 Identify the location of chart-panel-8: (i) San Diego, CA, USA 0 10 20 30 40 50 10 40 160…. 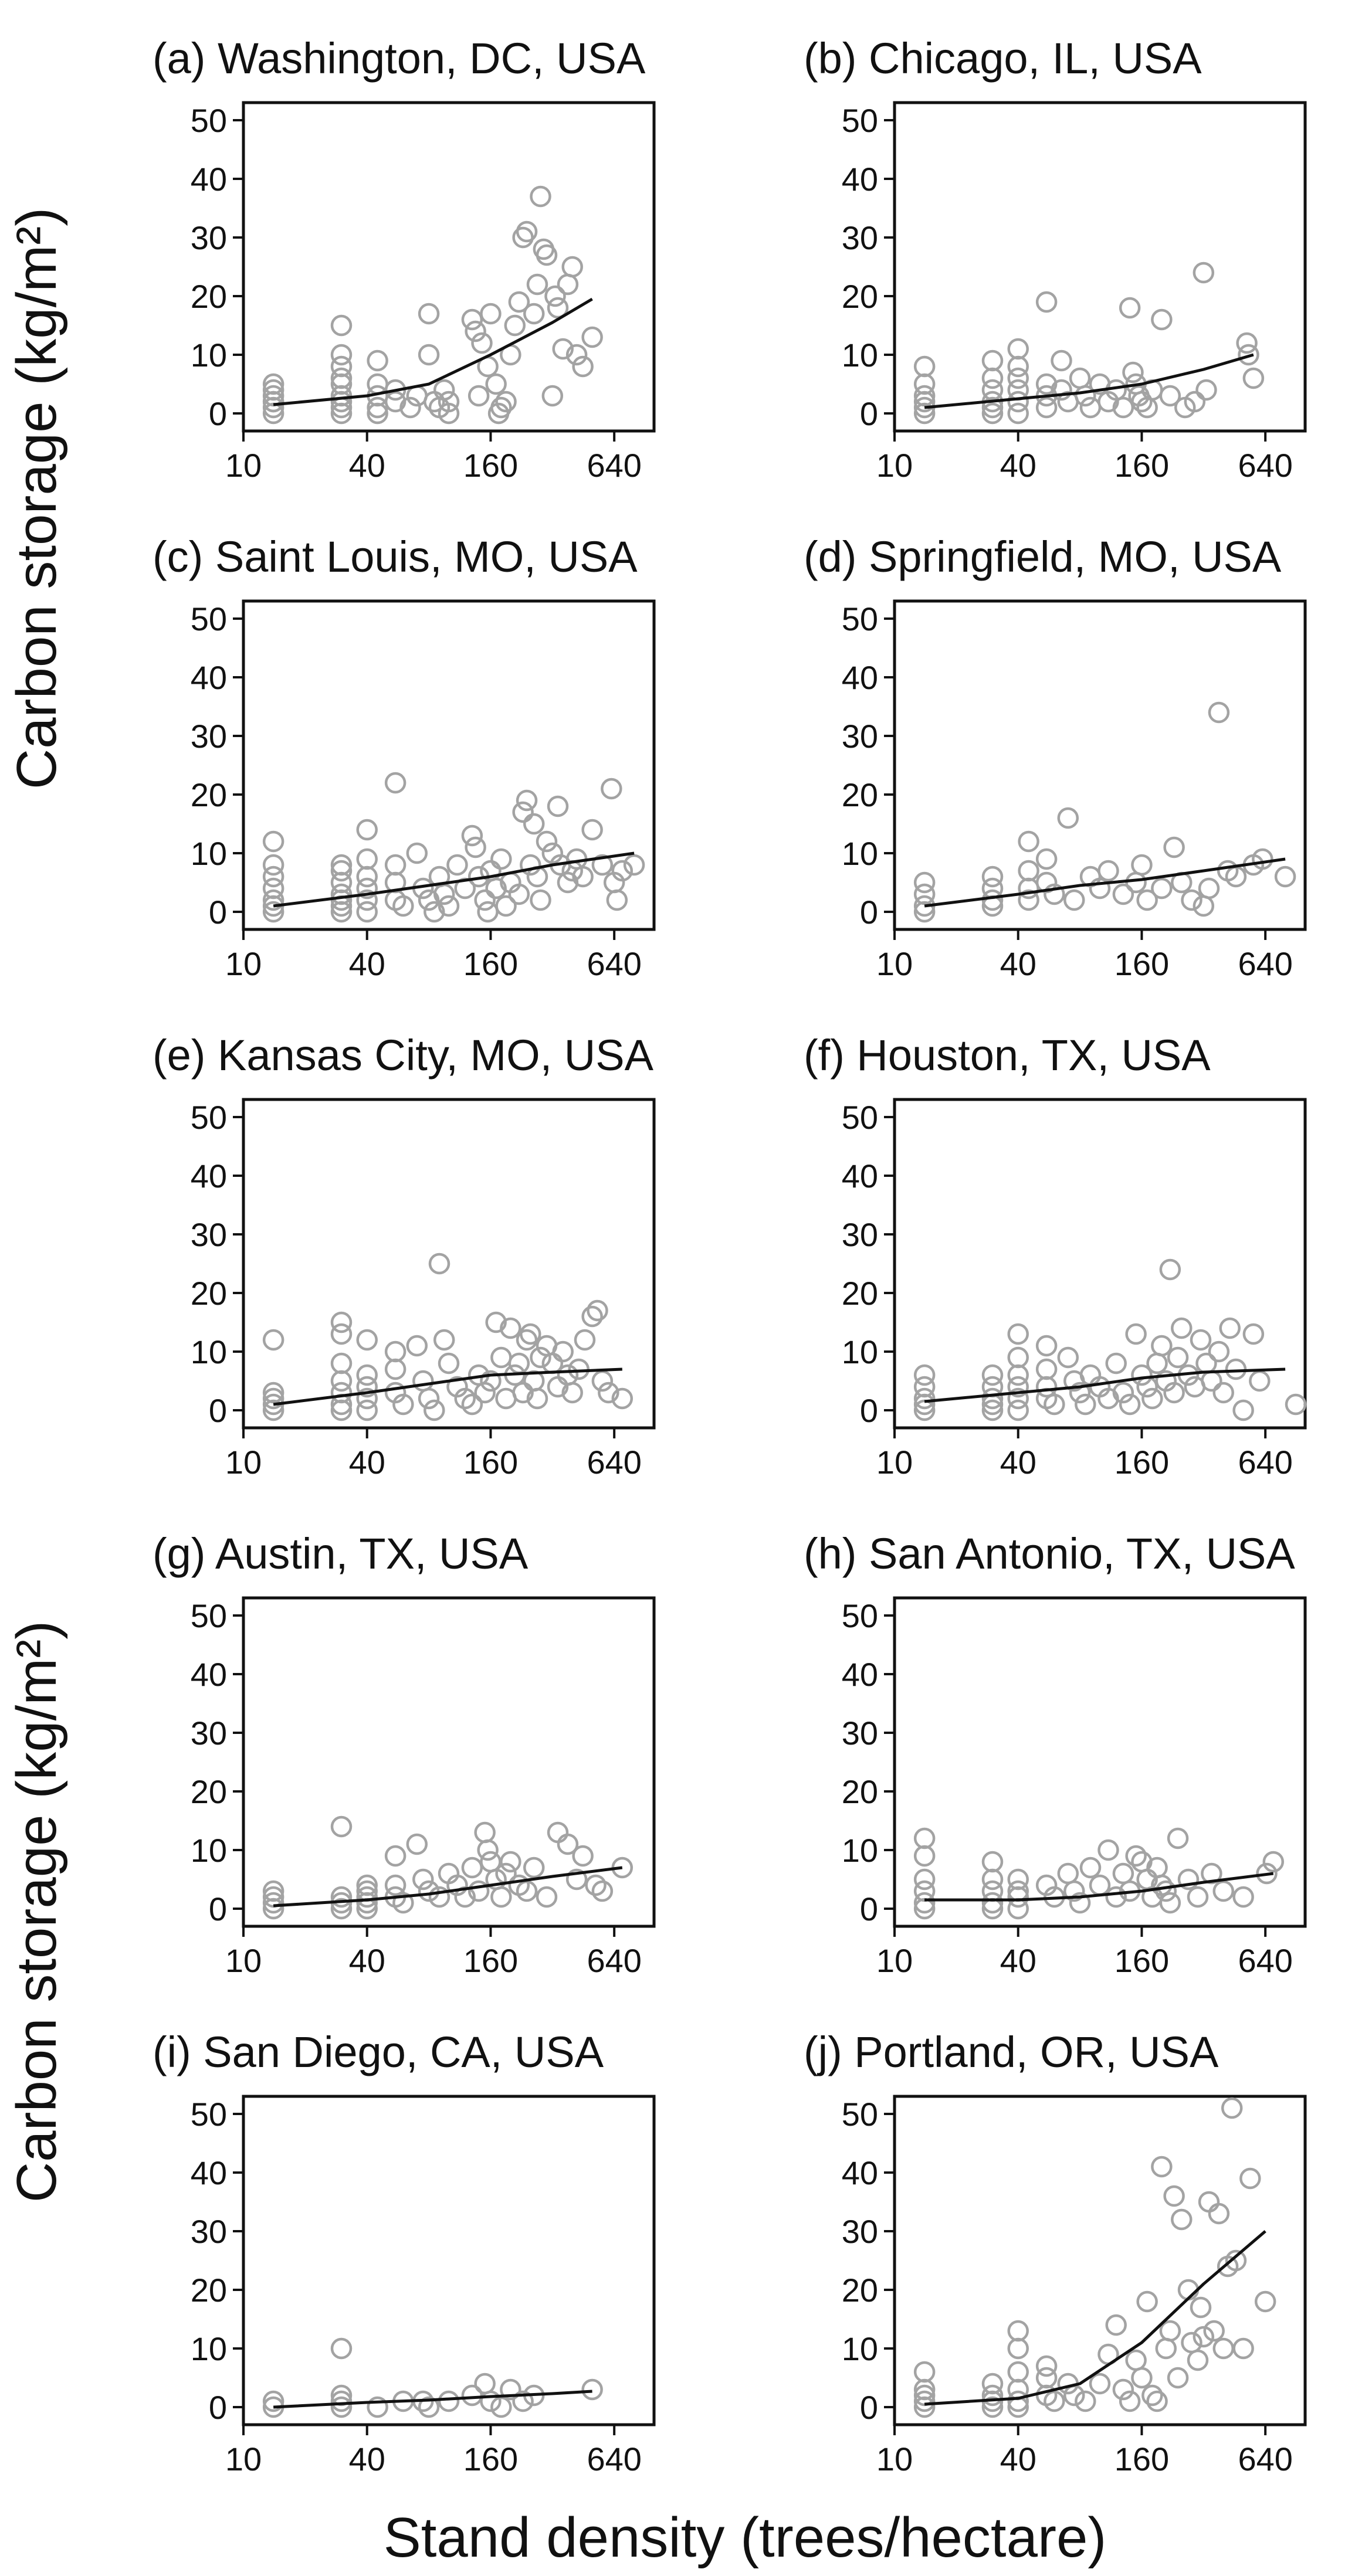
(404, 2252).